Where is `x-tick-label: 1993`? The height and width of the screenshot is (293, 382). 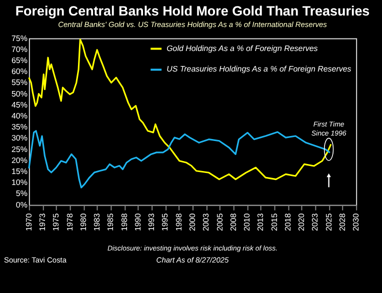
x-tick-label: 1993 is located at coordinates (151, 222).